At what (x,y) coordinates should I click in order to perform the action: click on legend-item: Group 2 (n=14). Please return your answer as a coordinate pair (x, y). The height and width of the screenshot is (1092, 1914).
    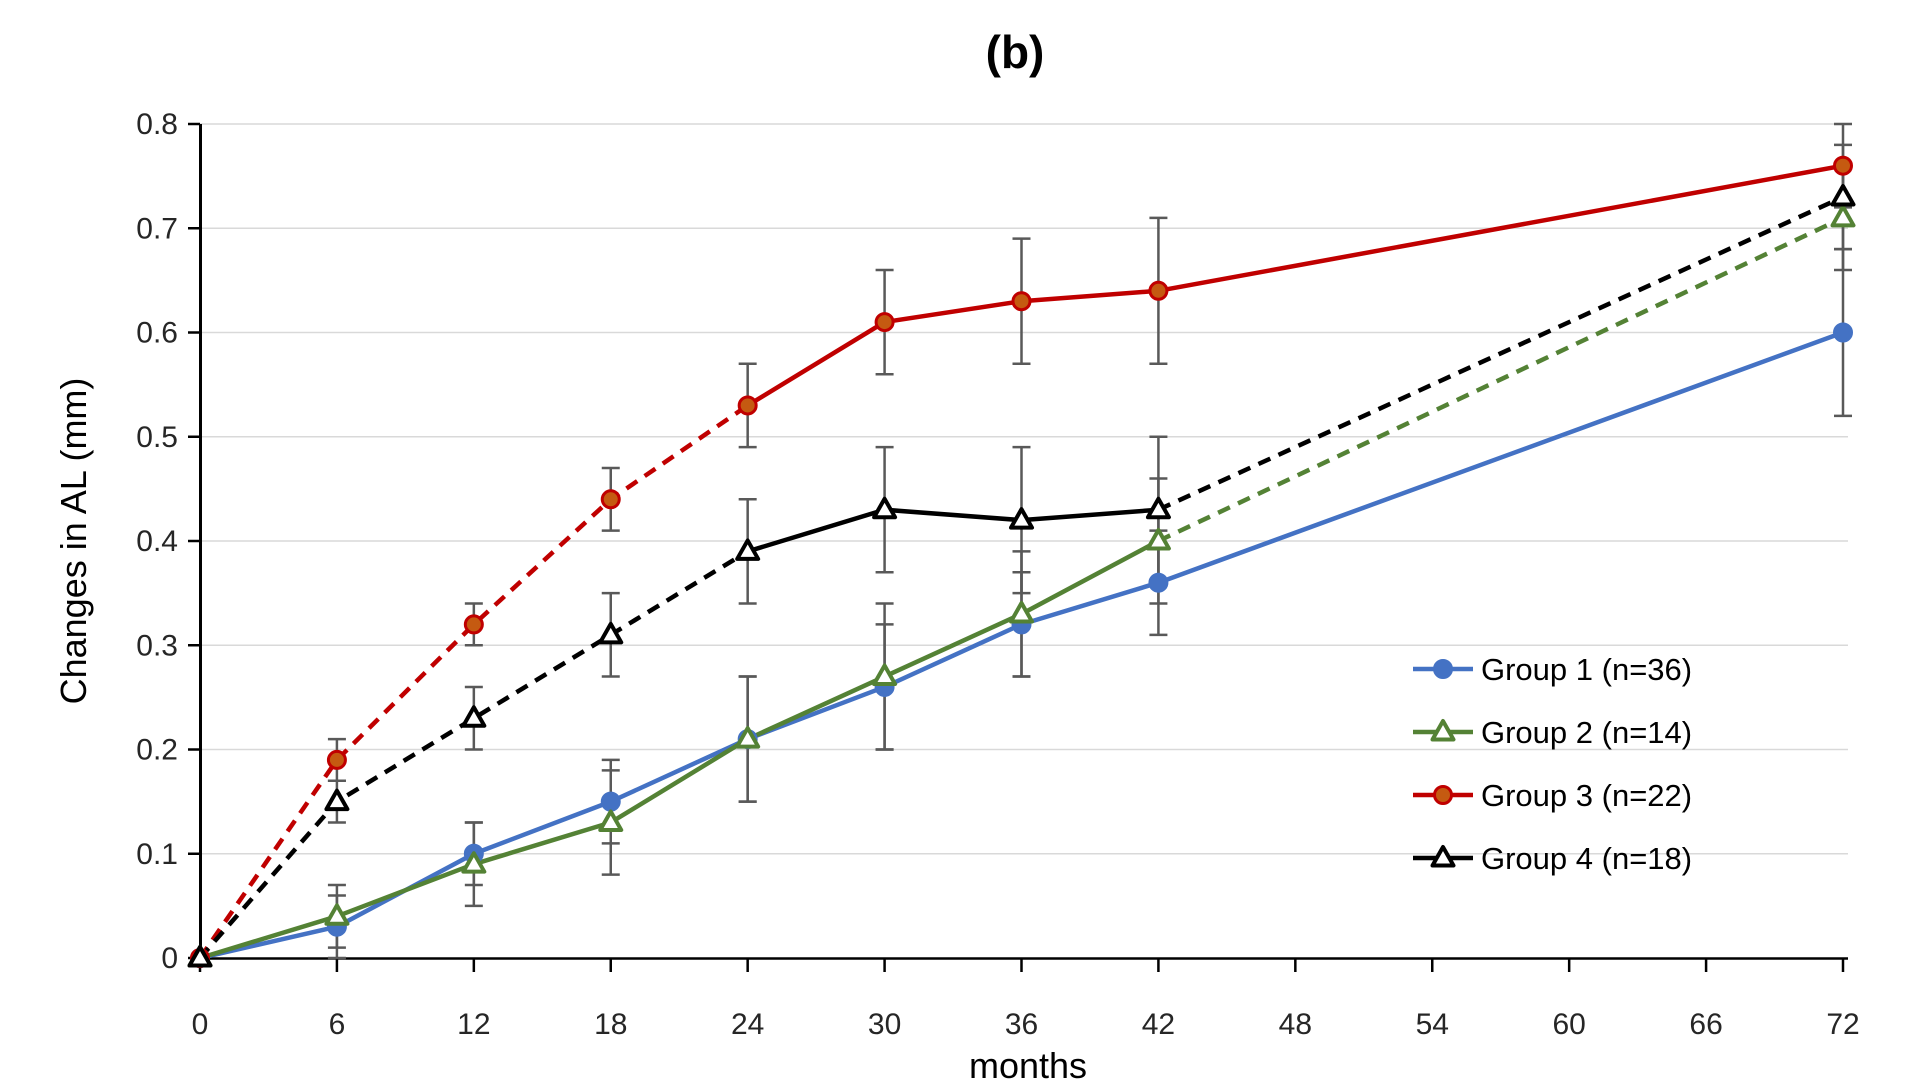
    Looking at the image, I should click on (1552, 732).